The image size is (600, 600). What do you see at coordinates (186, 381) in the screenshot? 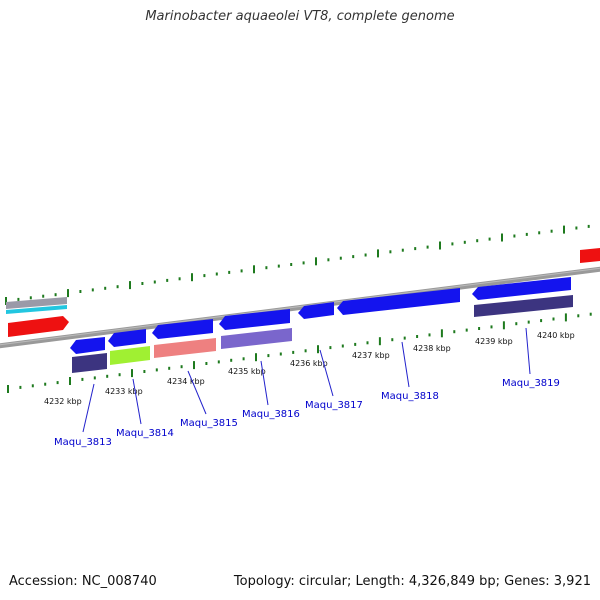
I see `scale-label: 4234 kbp` at bounding box center [186, 381].